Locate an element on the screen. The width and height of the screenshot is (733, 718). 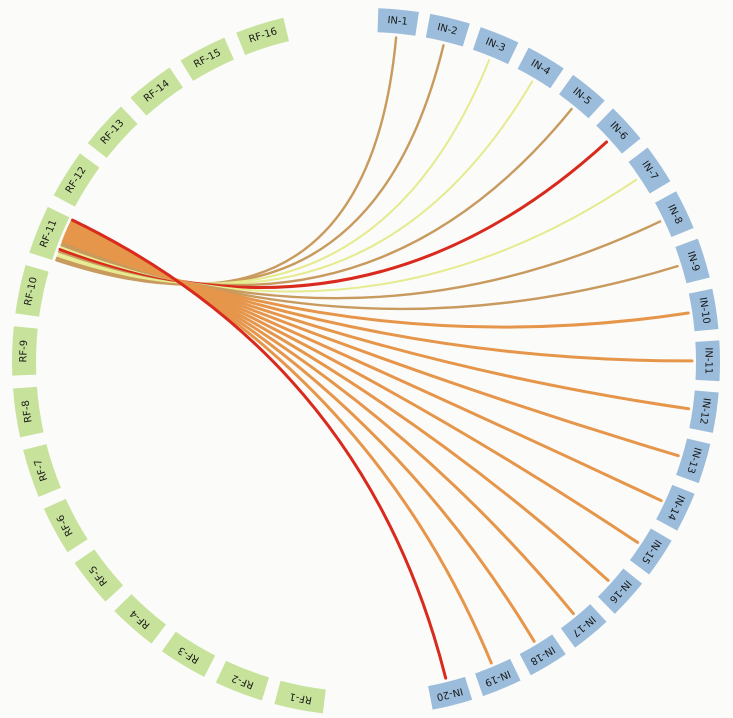
segment-label-rf-9: RF-9 is located at coordinates (24, 351).